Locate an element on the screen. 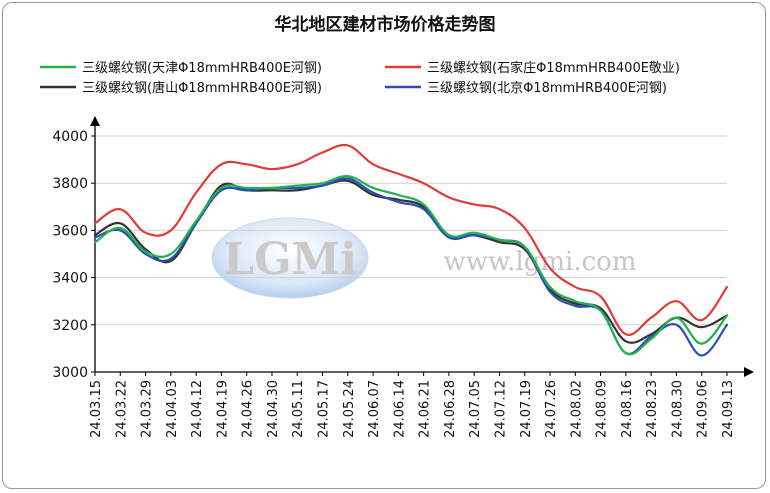 This screenshot has width=770, height=493. x-tick-label: 24.06.21 is located at coordinates (425, 409).